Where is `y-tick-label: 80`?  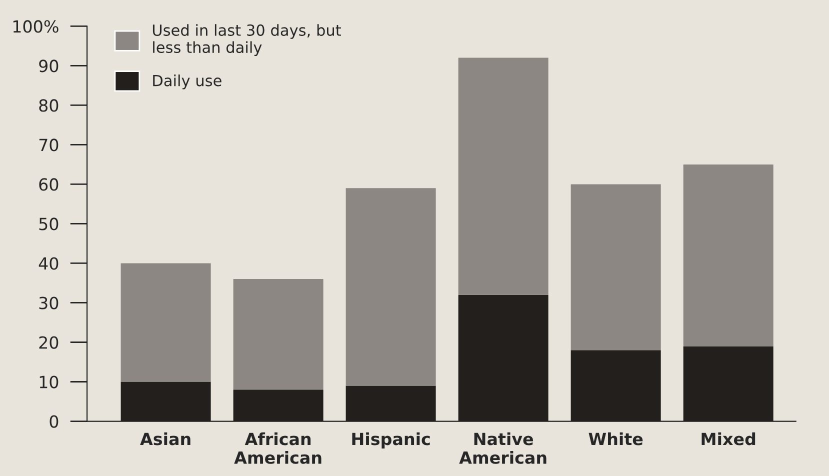
y-tick-label: 80 is located at coordinates (48, 105).